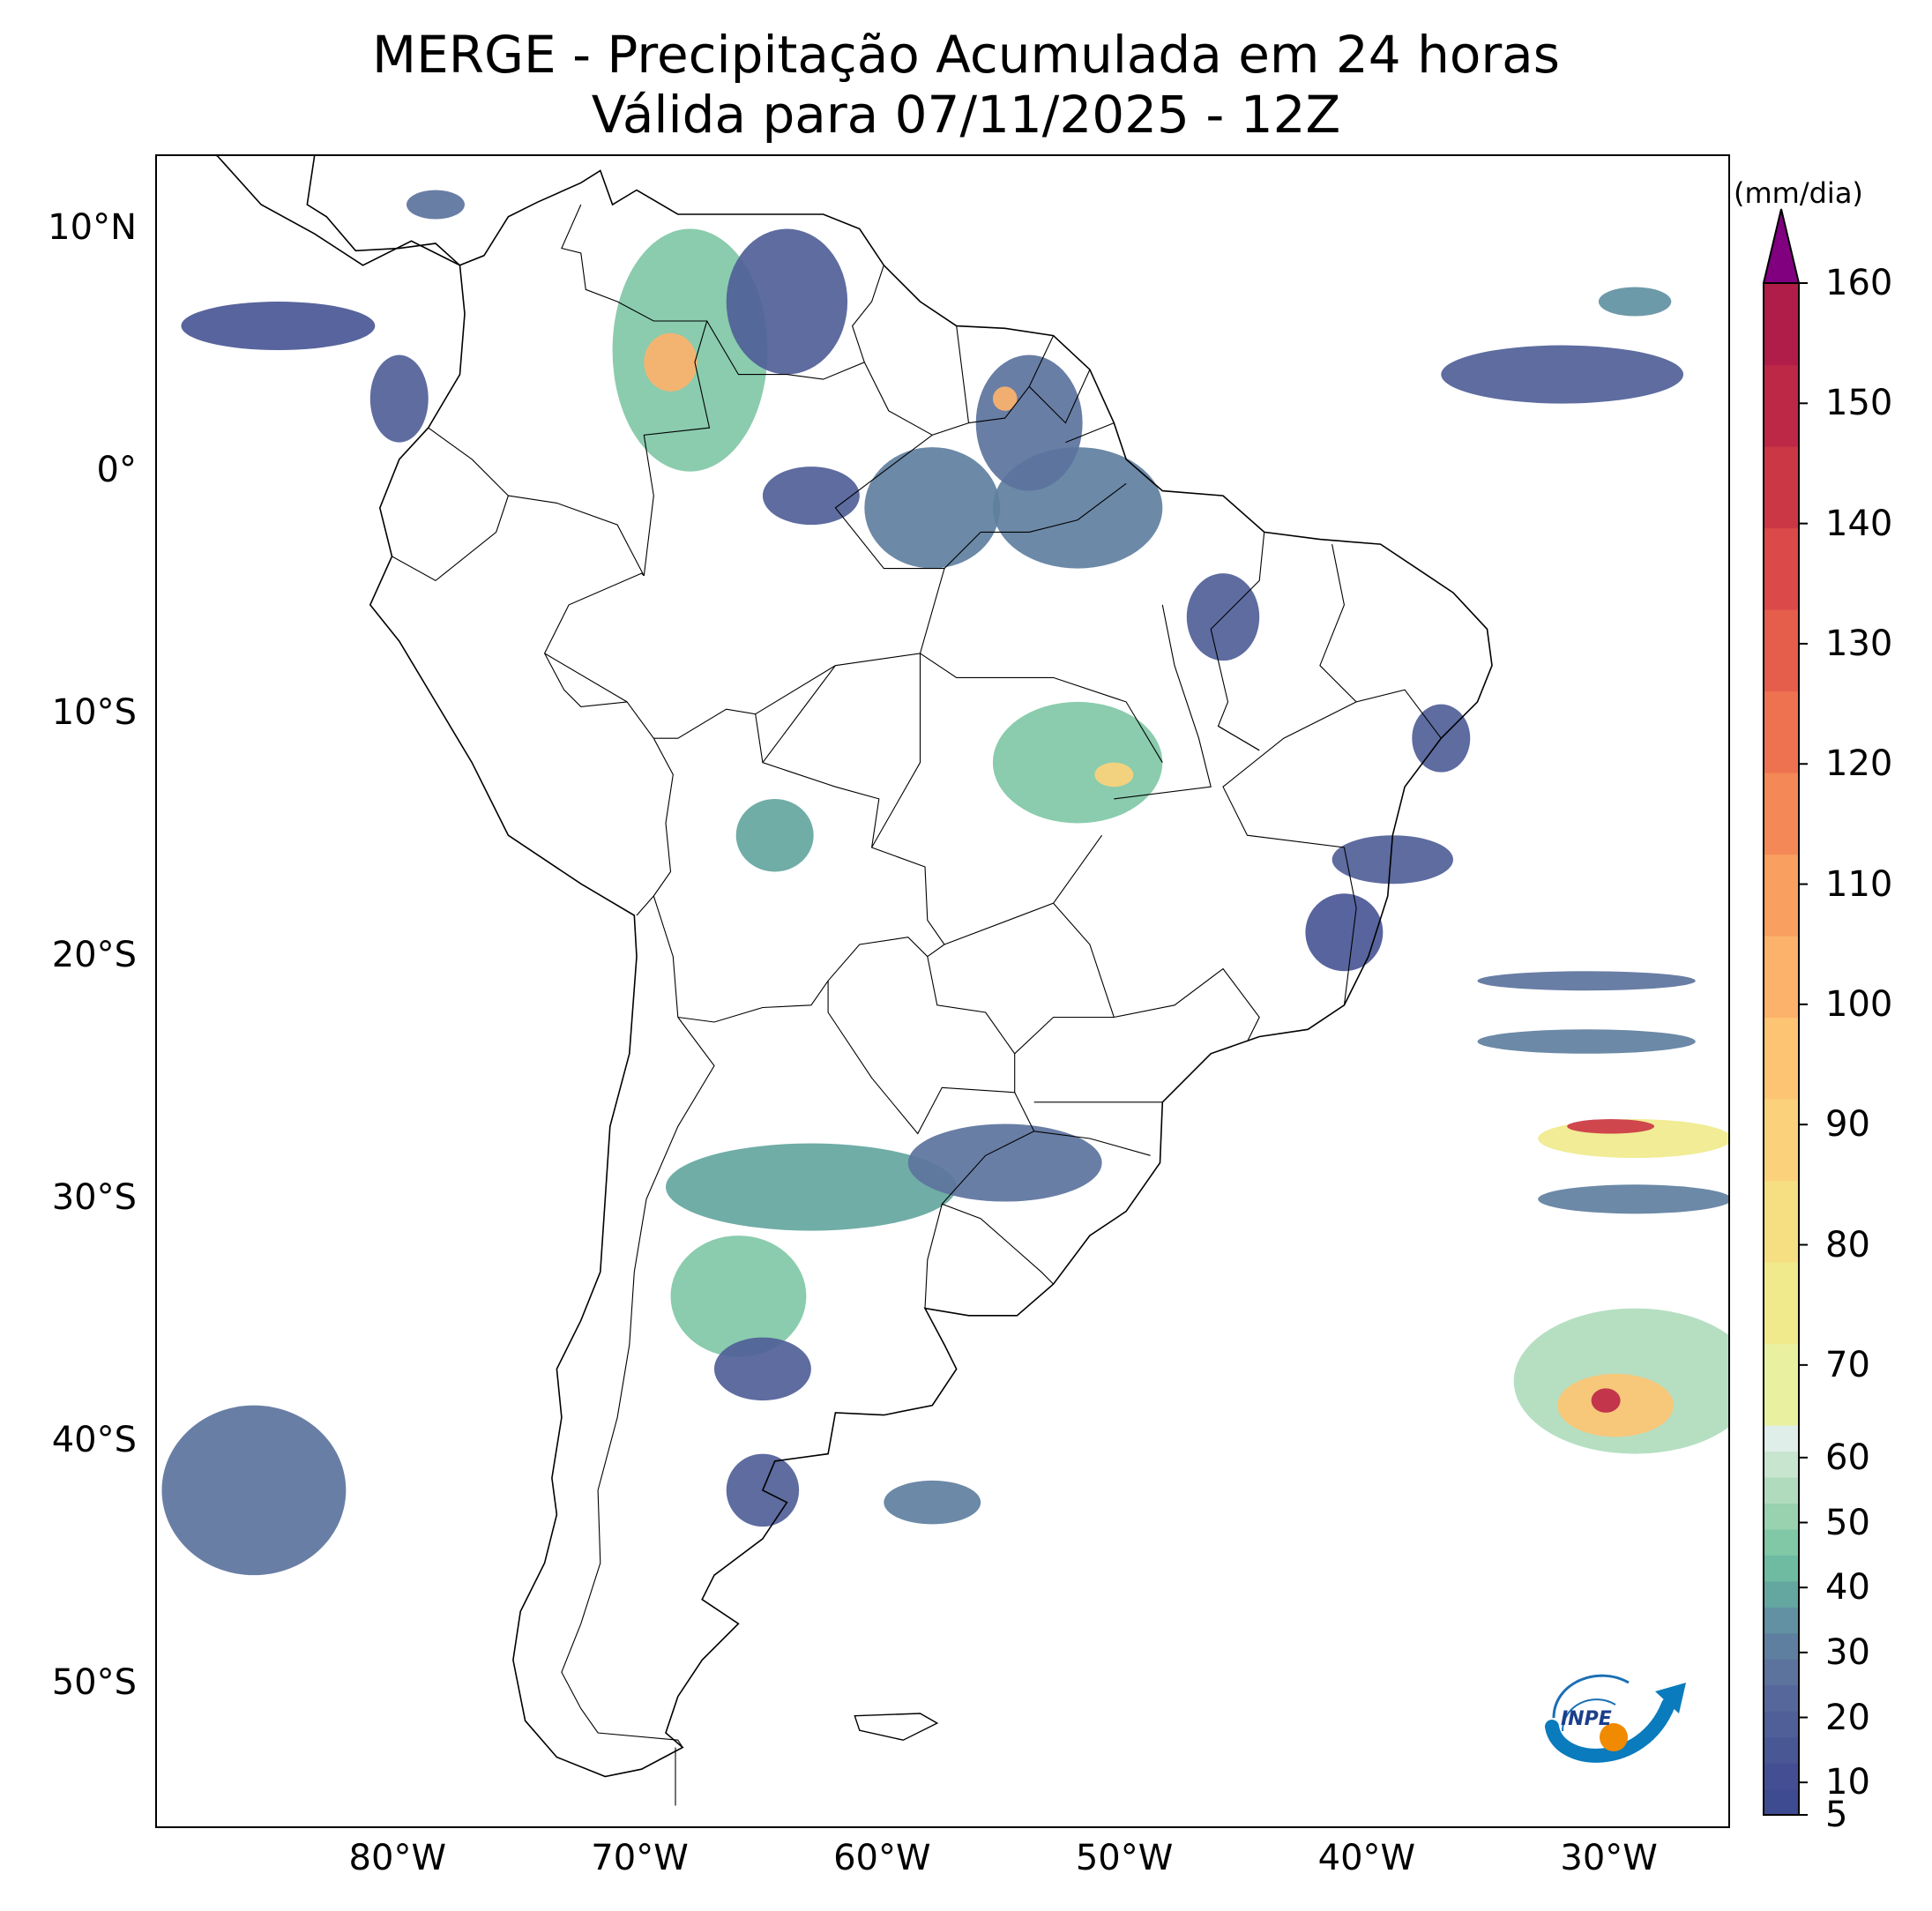 This screenshot has width=1932, height=1911. What do you see at coordinates (1366, 1858) in the screenshot?
I see `lon-tick-label: 40°W` at bounding box center [1366, 1858].